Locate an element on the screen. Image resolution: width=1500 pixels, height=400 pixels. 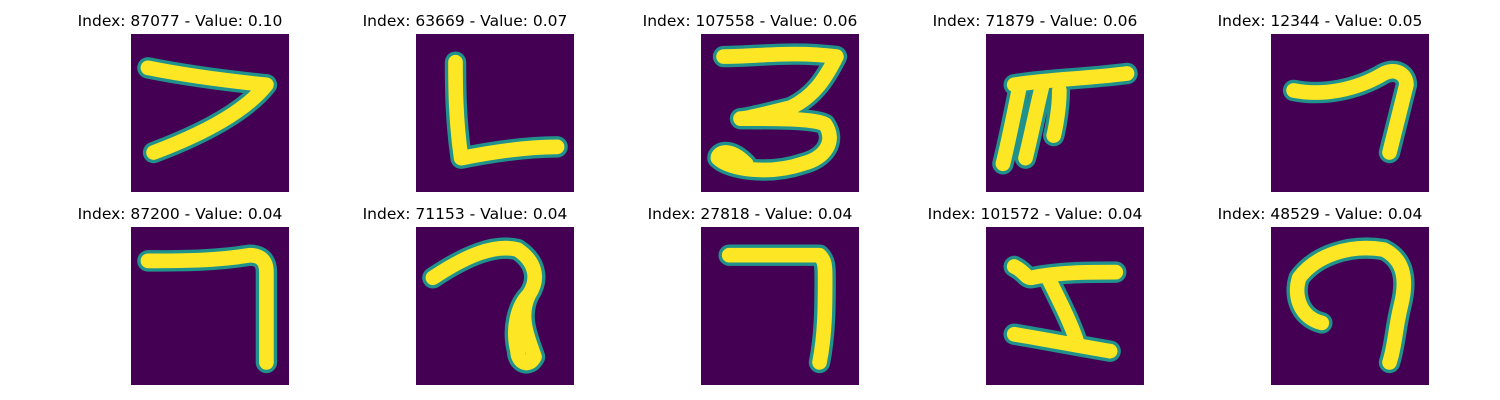
panel-title: Index: 12344 - Value: 0.05 is located at coordinates (1320, 21).